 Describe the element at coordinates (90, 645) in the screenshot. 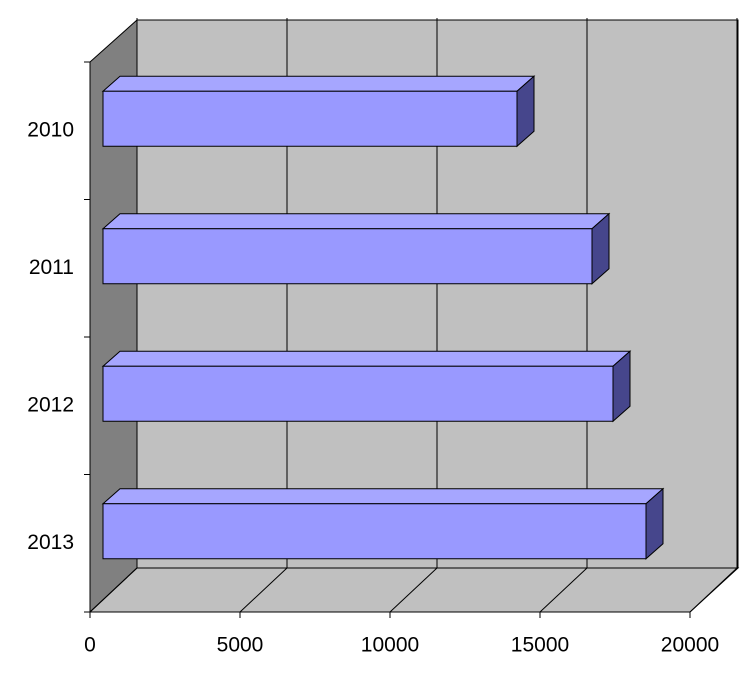

I see `x-tick-label: 0` at that location.